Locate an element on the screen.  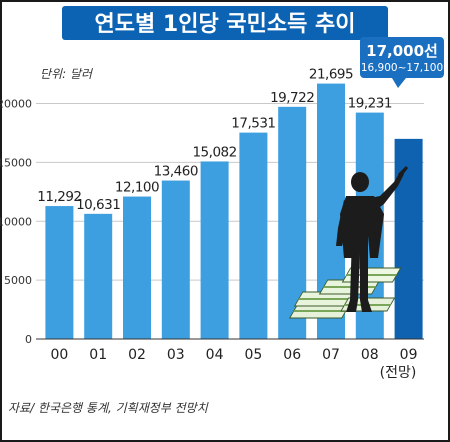
value-label: 10,631 is located at coordinates (98, 205).